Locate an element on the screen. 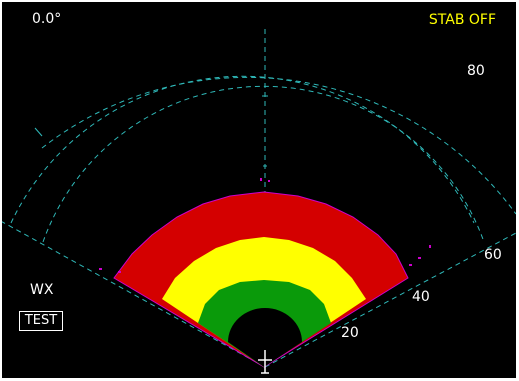 This screenshot has width=519, height=381. test-button: TEST is located at coordinates (41, 321).